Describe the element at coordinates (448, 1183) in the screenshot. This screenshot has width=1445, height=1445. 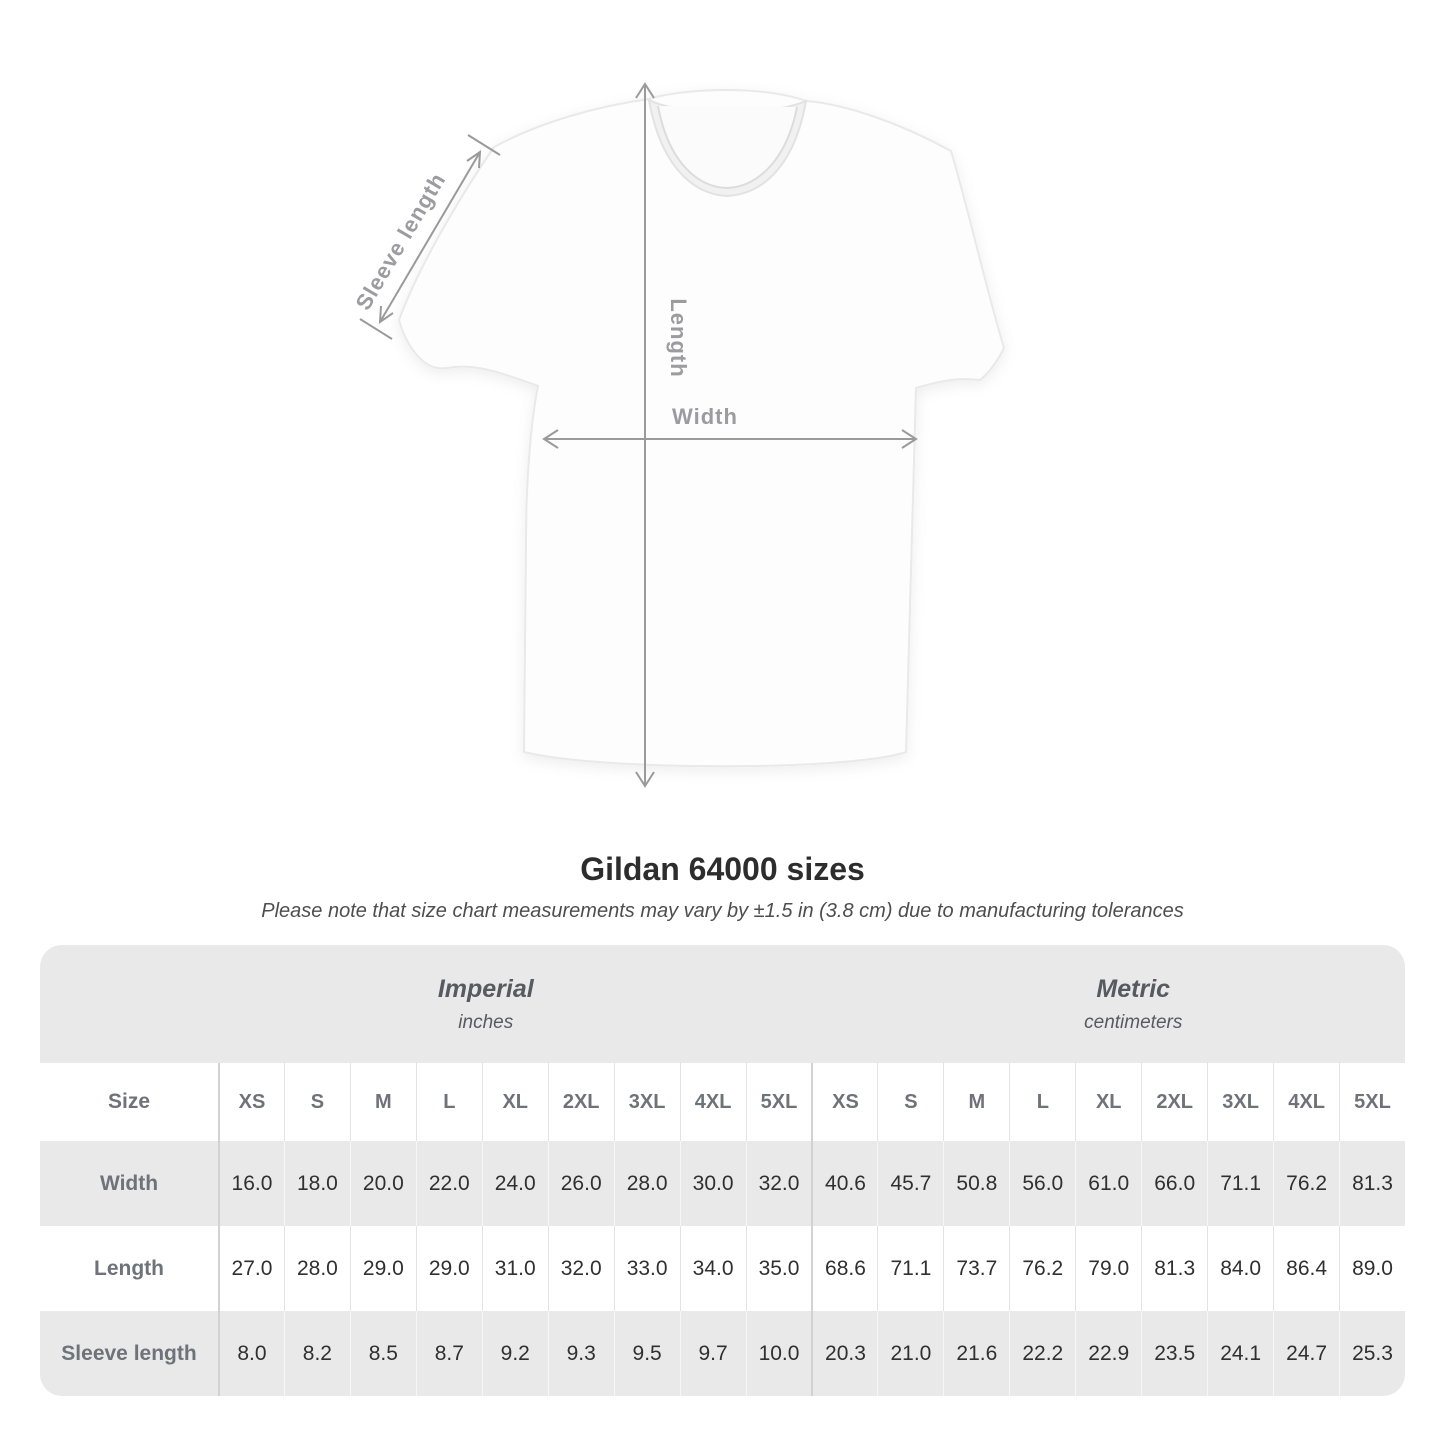
I see `table-cell: 22.0` at that location.